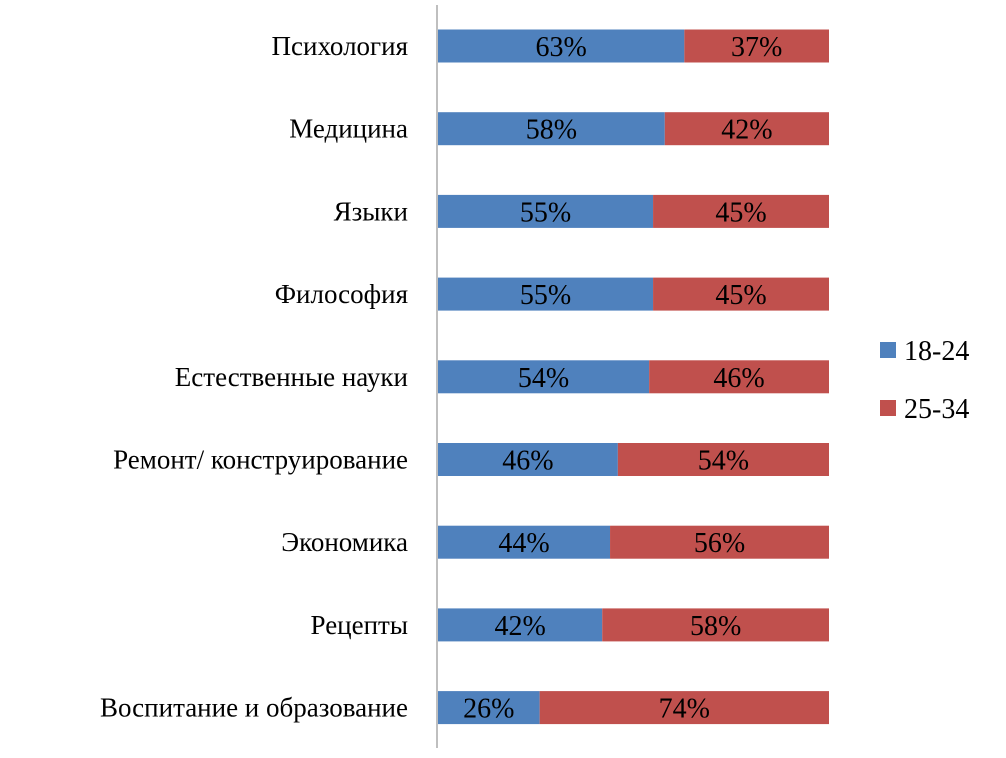  What do you see at coordinates (254, 708) in the screenshot?
I see `category-label: Воспитание и образование` at bounding box center [254, 708].